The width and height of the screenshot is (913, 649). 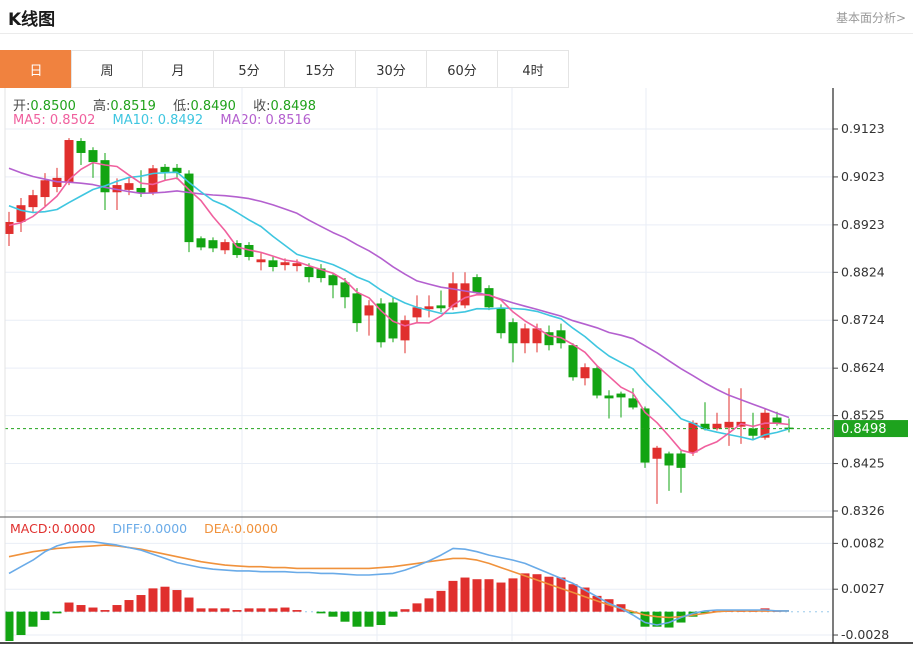 I want to click on macd-axis-label: -0.0028, so click(x=865, y=634).